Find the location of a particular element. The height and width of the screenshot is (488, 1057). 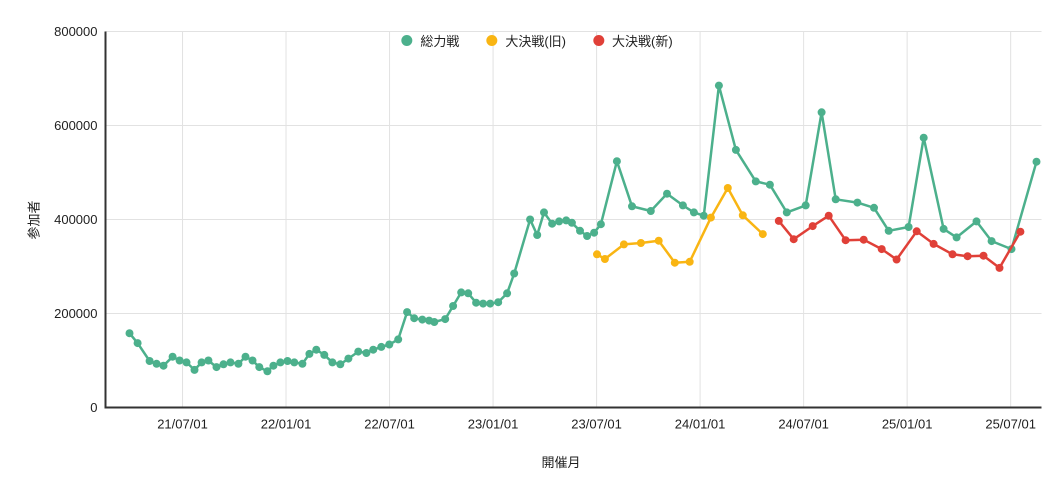

series-大決戦(新) is located at coordinates (899, 241).